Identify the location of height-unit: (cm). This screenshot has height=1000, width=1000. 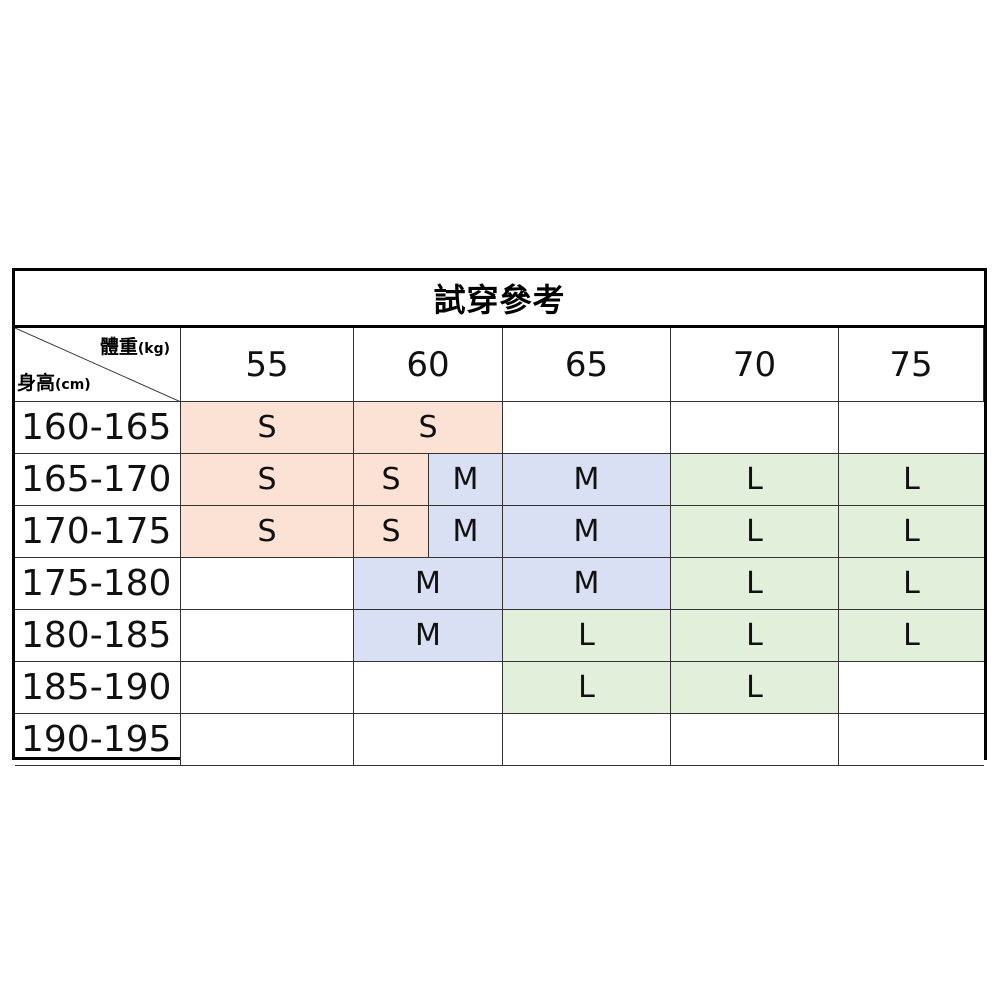
(73, 385).